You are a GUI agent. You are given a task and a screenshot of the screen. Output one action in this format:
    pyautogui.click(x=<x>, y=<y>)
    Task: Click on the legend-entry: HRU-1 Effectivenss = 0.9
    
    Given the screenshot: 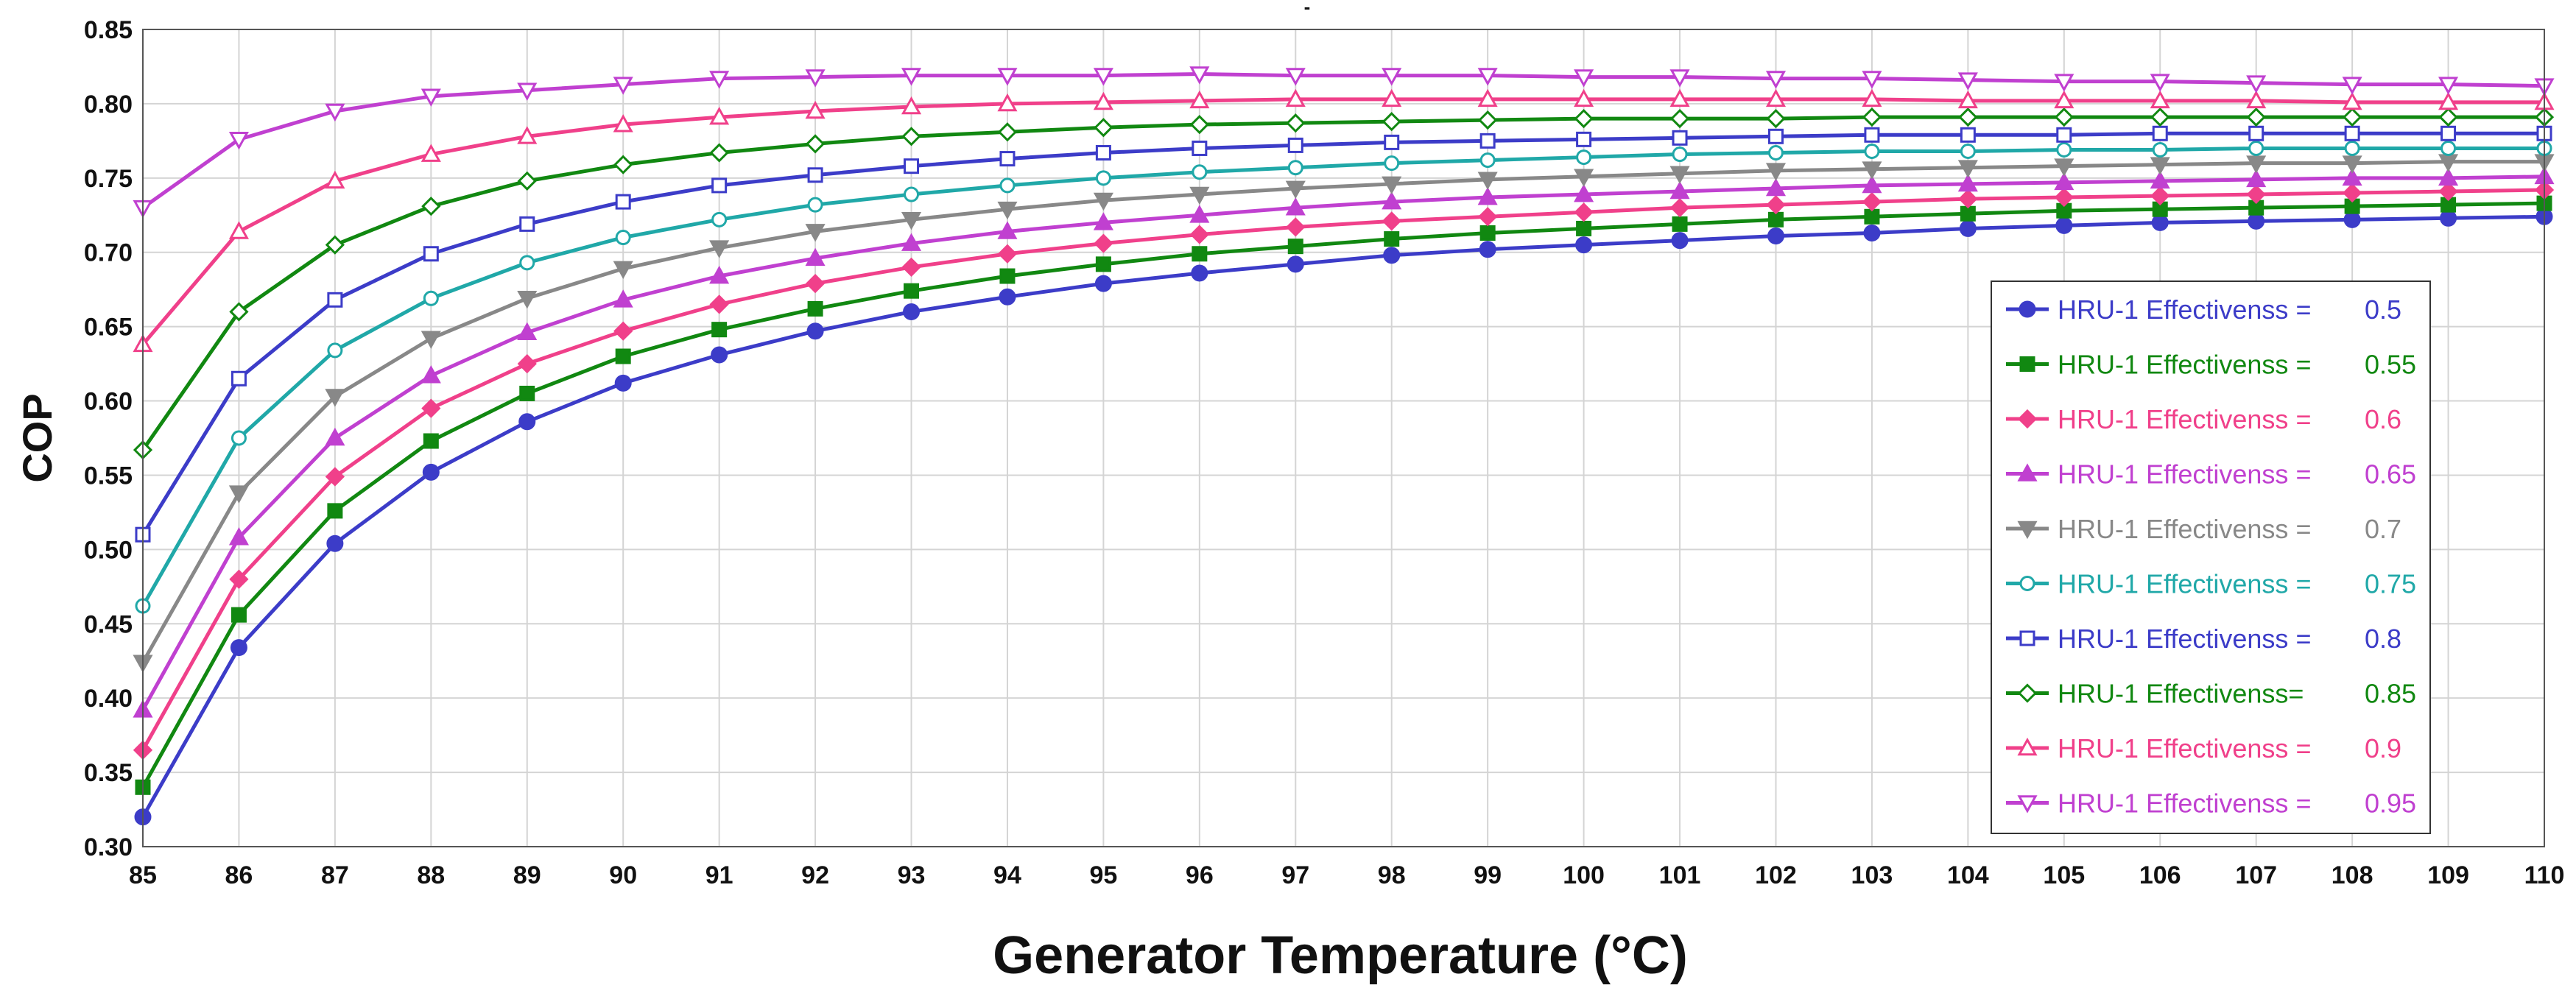 What is the action you would take?
    pyautogui.click(x=2203, y=748)
    